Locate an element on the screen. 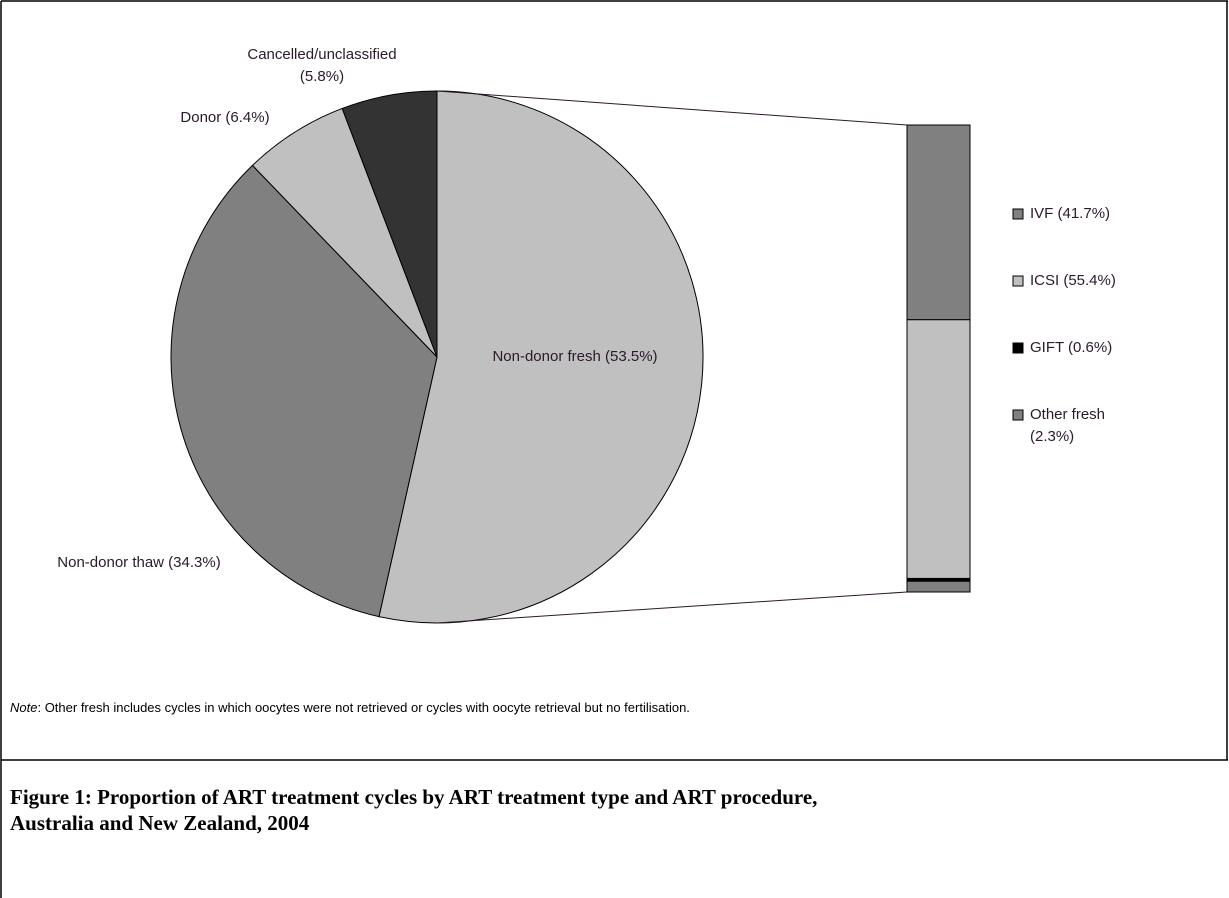  note-label: Note is located at coordinates (23, 707).